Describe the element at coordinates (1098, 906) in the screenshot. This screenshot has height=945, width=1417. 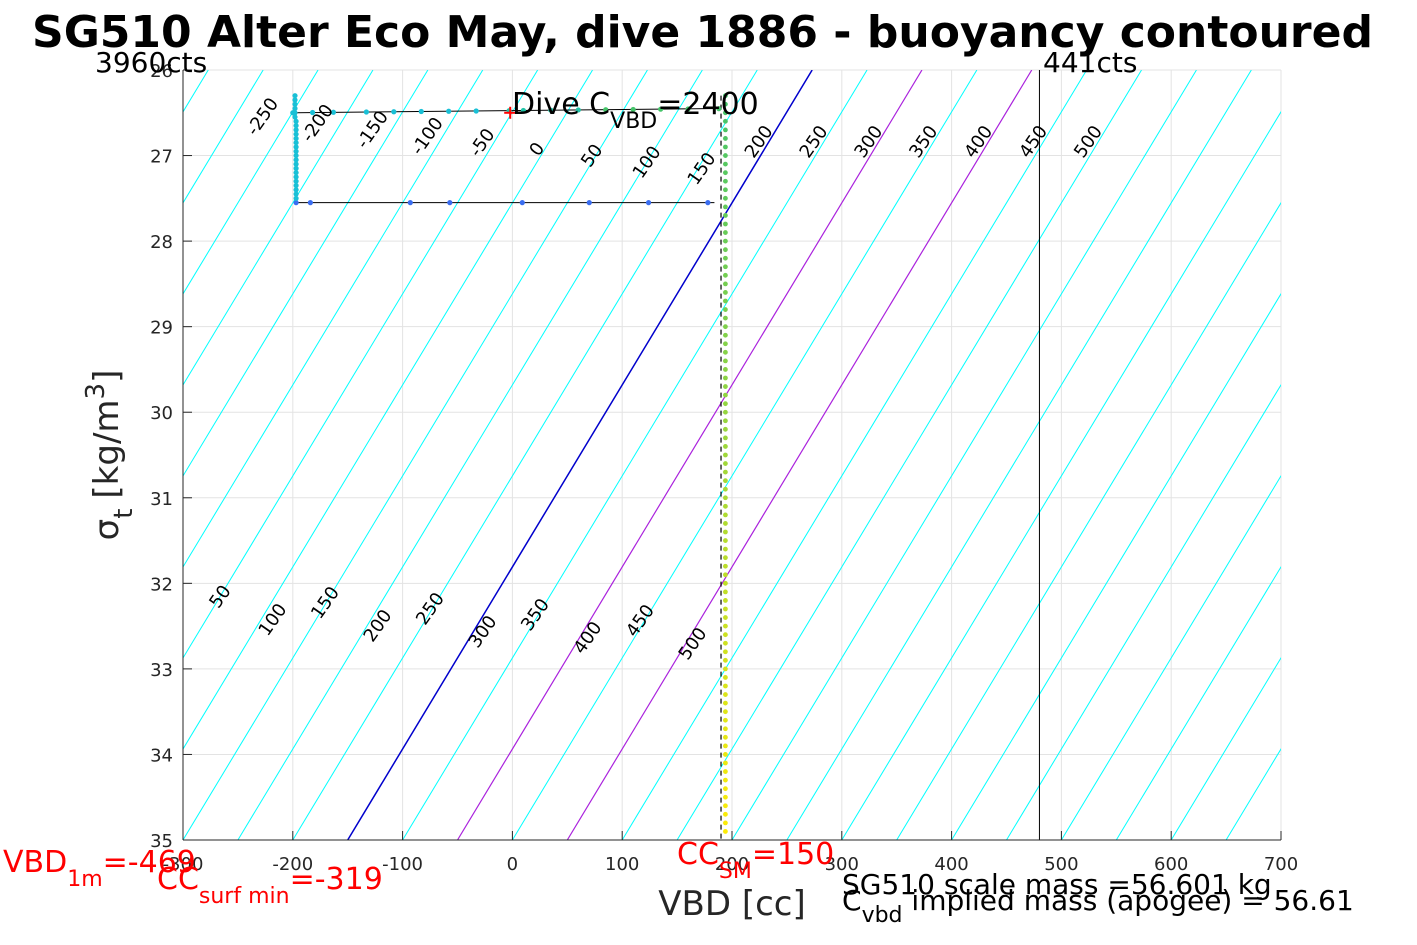
I see `implied-mass-label: Cvbd implied mass (apogee) = 56.61` at that location.